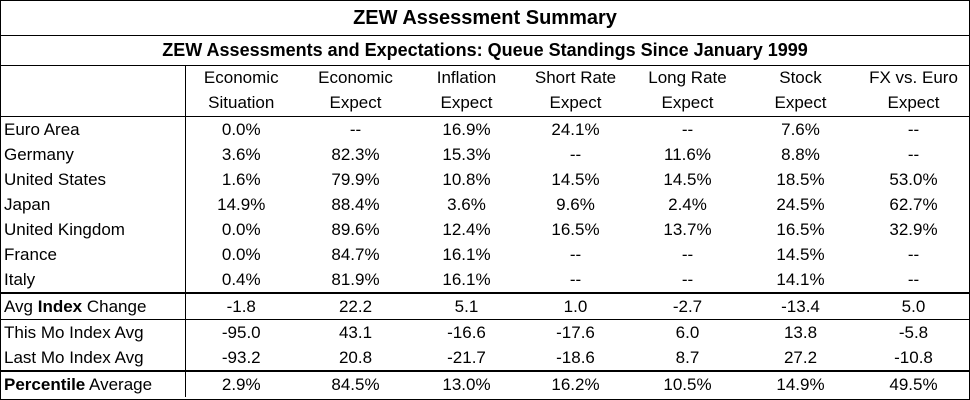  I want to click on table-row: Euro Area 0.0% -- 16.9% 24.1% -- 7.6% --, so click(485, 129).